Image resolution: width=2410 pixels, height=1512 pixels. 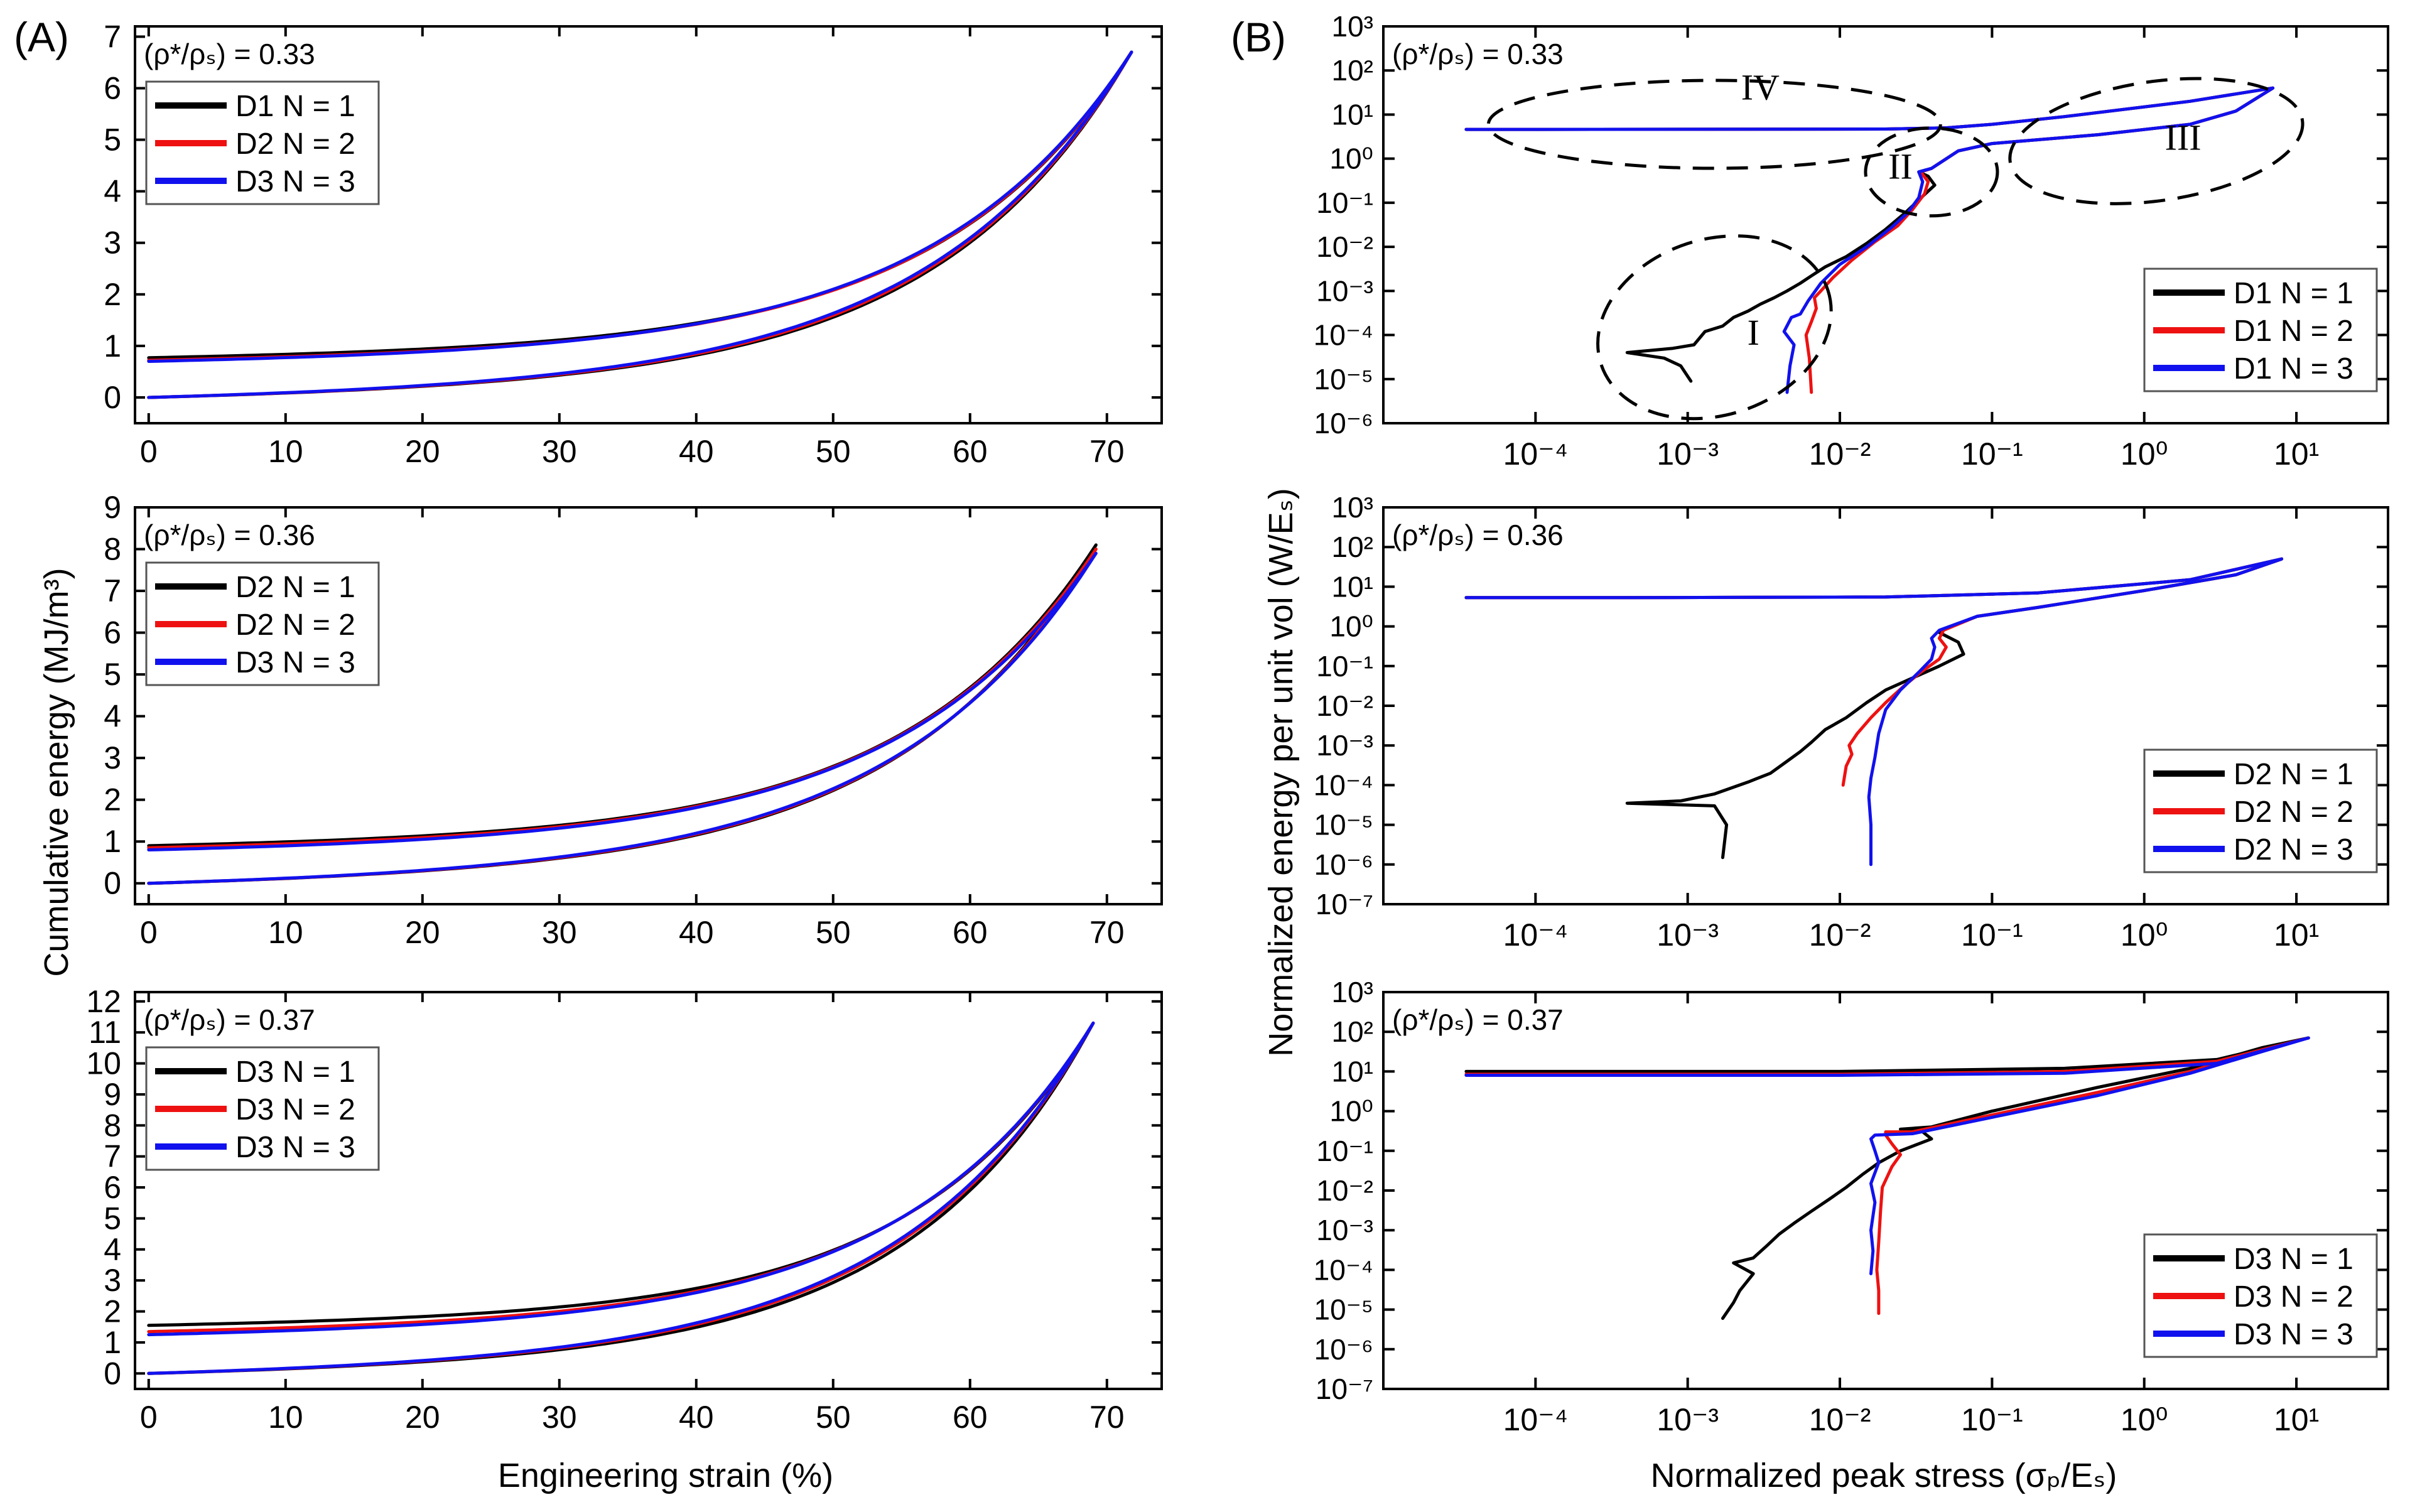 I want to click on y-tick-label: 3, so click(x=112, y=757).